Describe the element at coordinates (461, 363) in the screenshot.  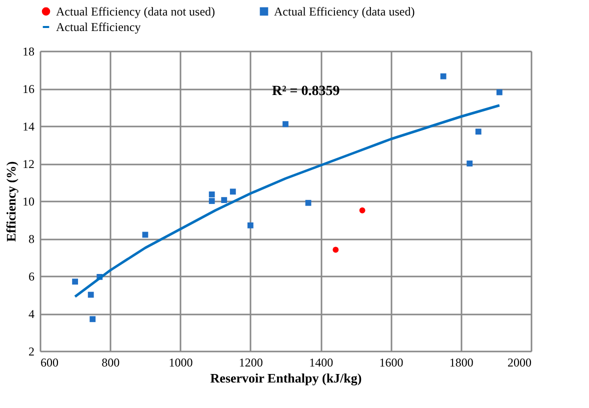
I see `x-tick-label: 1800` at that location.